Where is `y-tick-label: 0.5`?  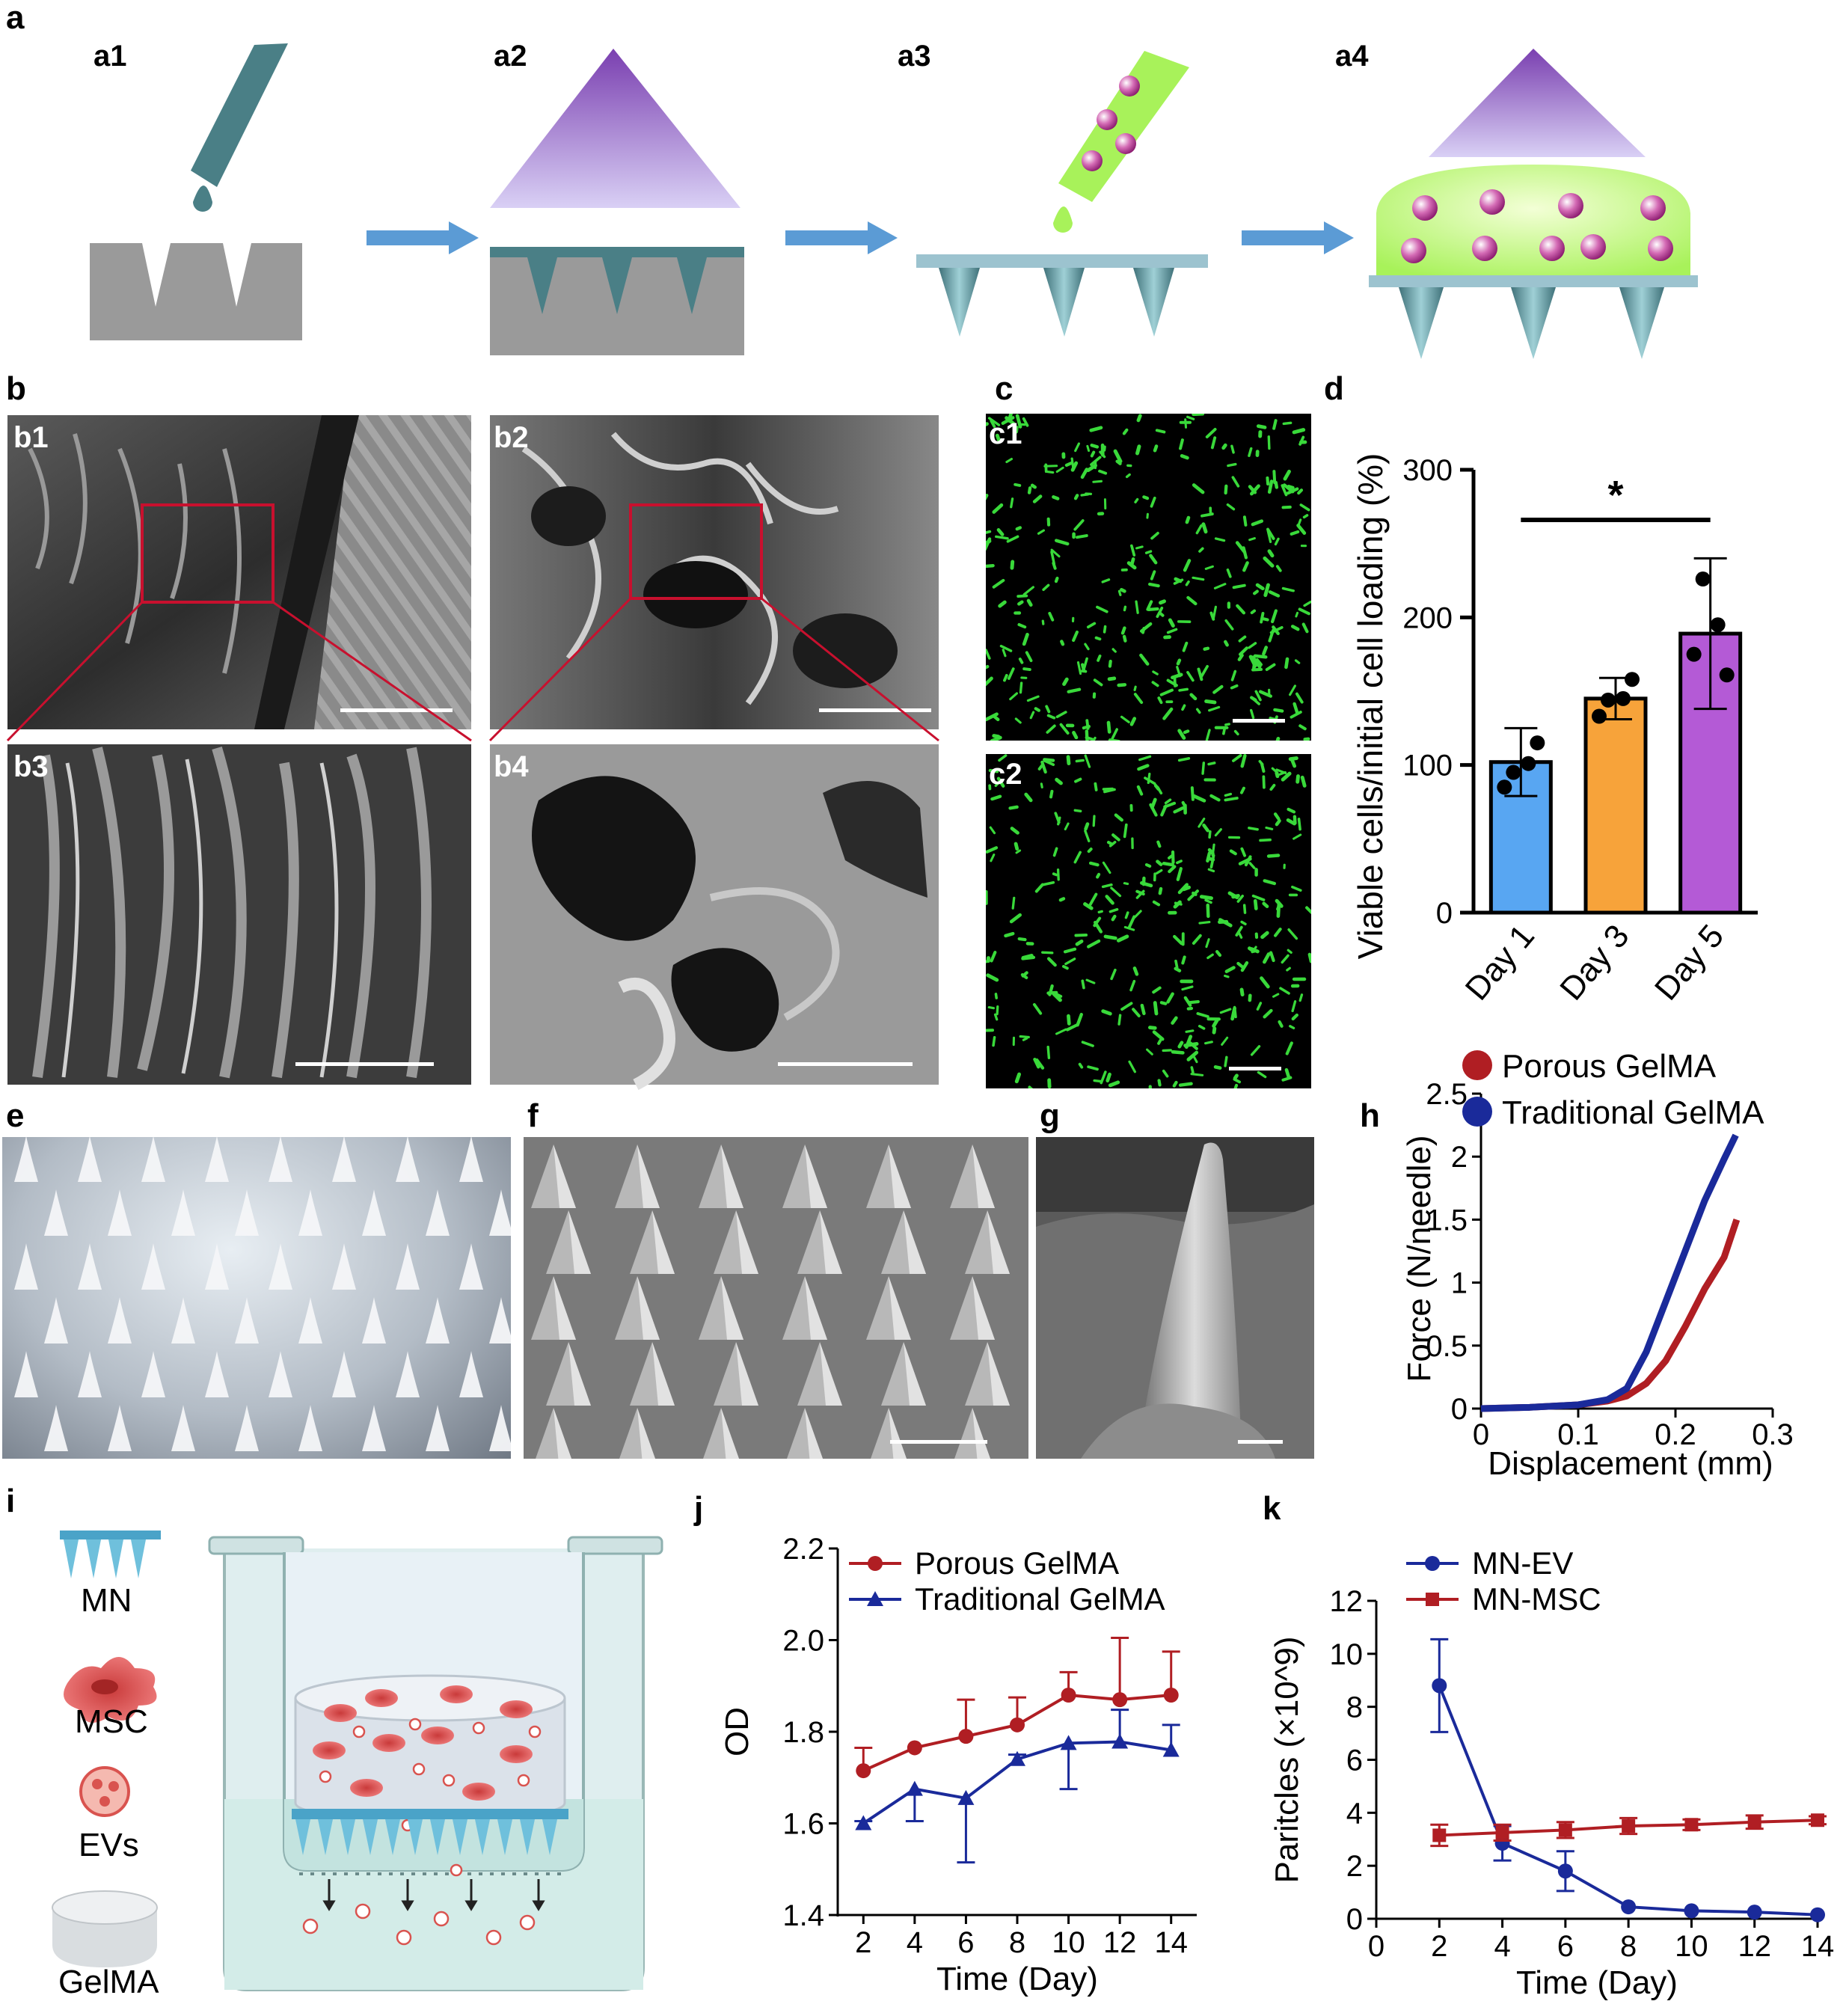 y-tick-label: 0.5 is located at coordinates (1447, 1347).